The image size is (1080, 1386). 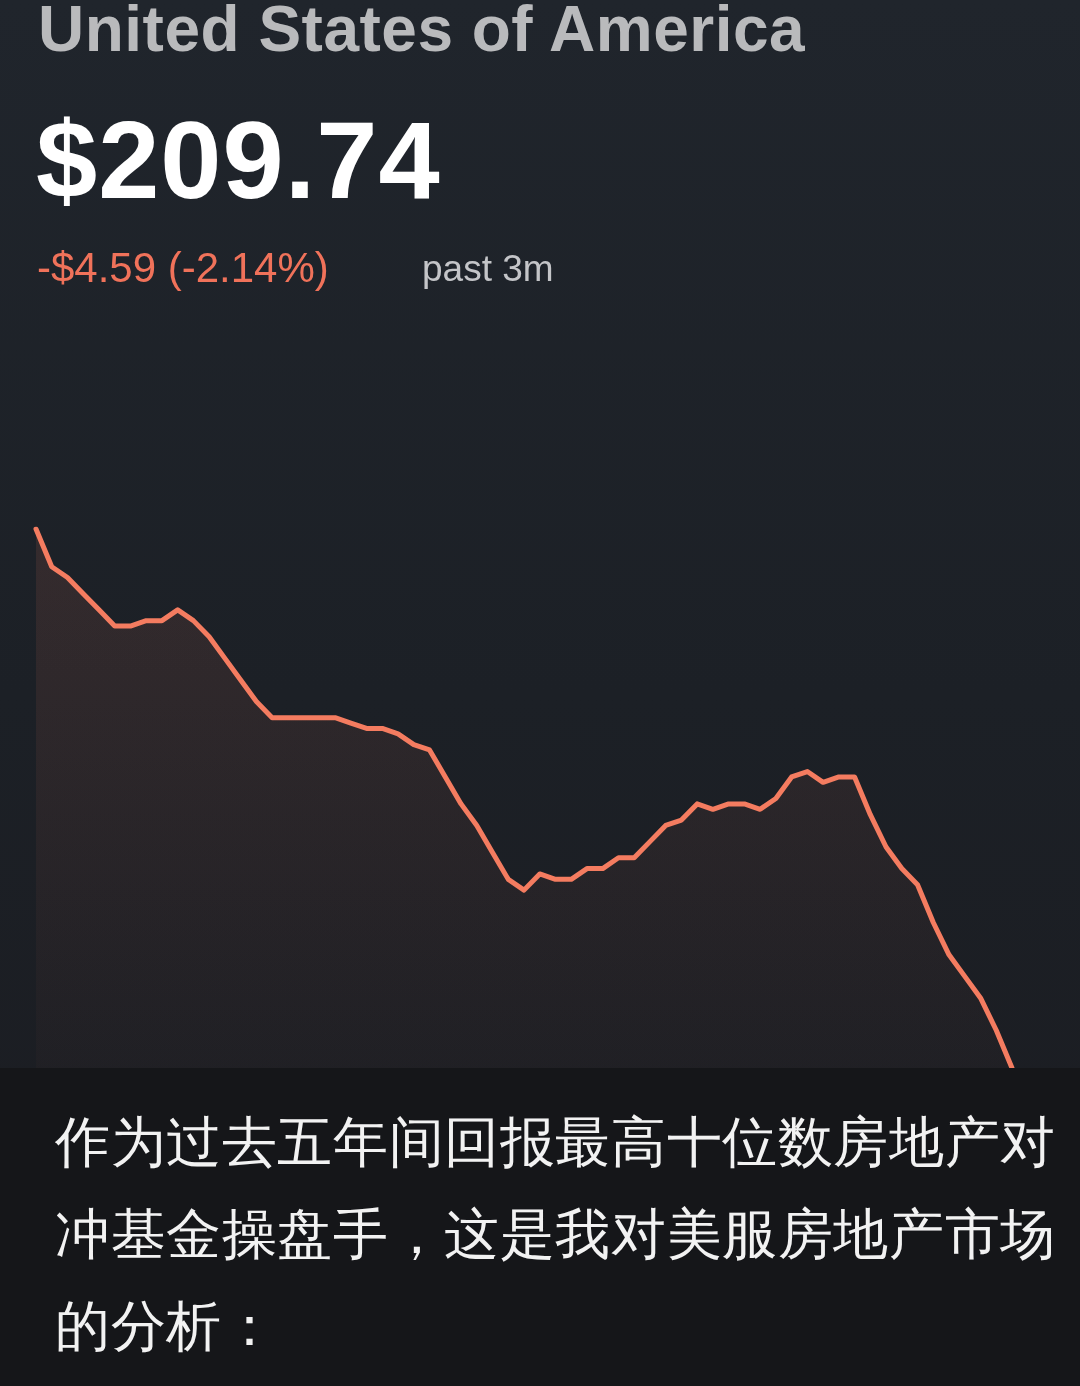 What do you see at coordinates (488, 269) in the screenshot?
I see `text: past 3m` at bounding box center [488, 269].